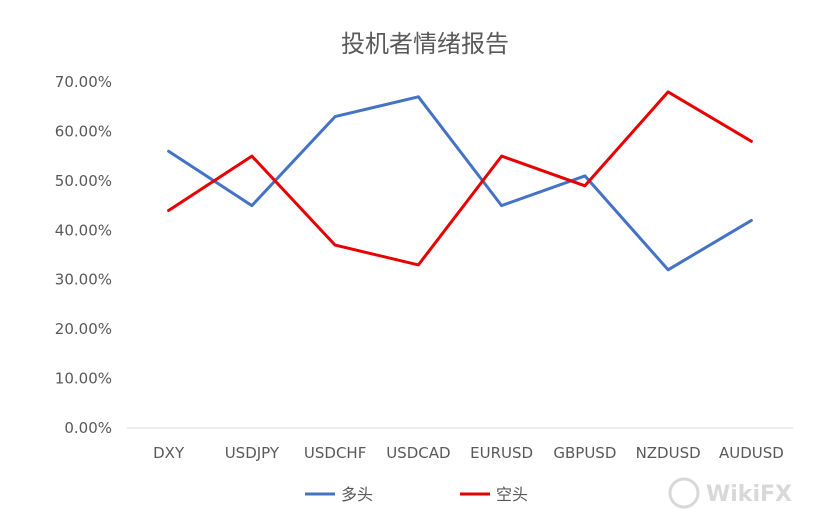  What do you see at coordinates (83, 181) in the screenshot?
I see `y-tick-label: 50.00%` at bounding box center [83, 181].